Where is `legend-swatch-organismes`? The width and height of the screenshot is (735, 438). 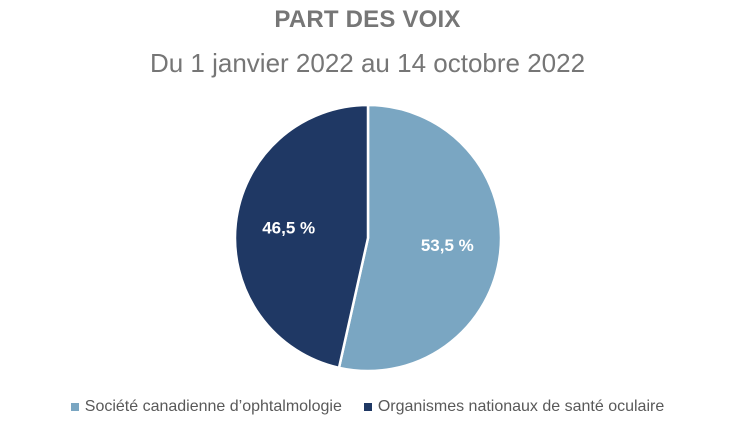
legend-swatch-organismes is located at coordinates (367, 407).